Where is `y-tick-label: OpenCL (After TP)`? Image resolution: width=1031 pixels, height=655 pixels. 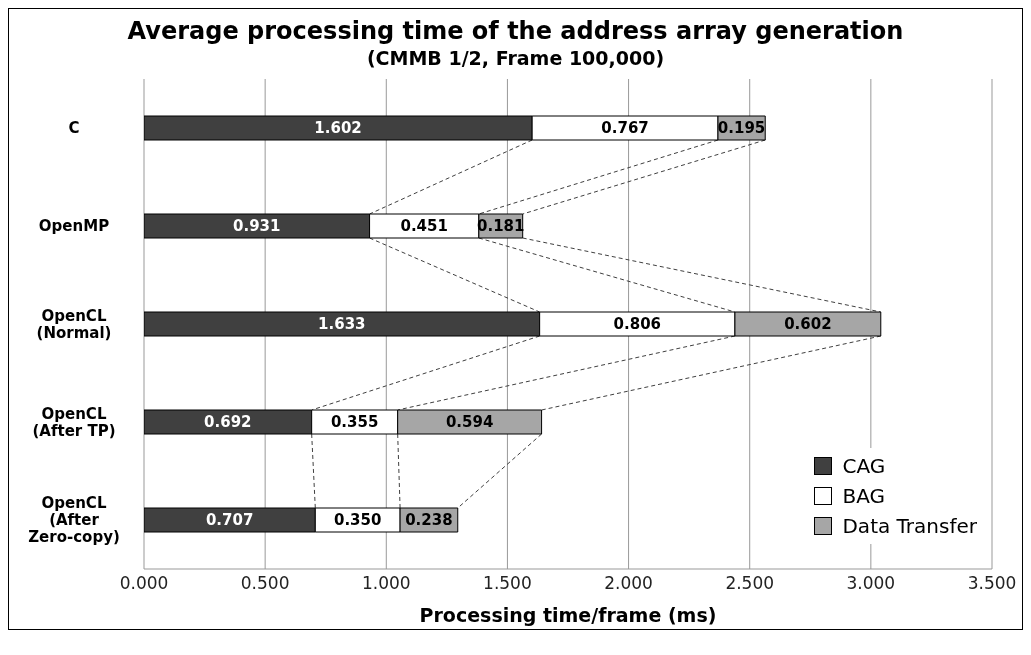 y-tick-label: OpenCL (After TP) is located at coordinates (74, 422).